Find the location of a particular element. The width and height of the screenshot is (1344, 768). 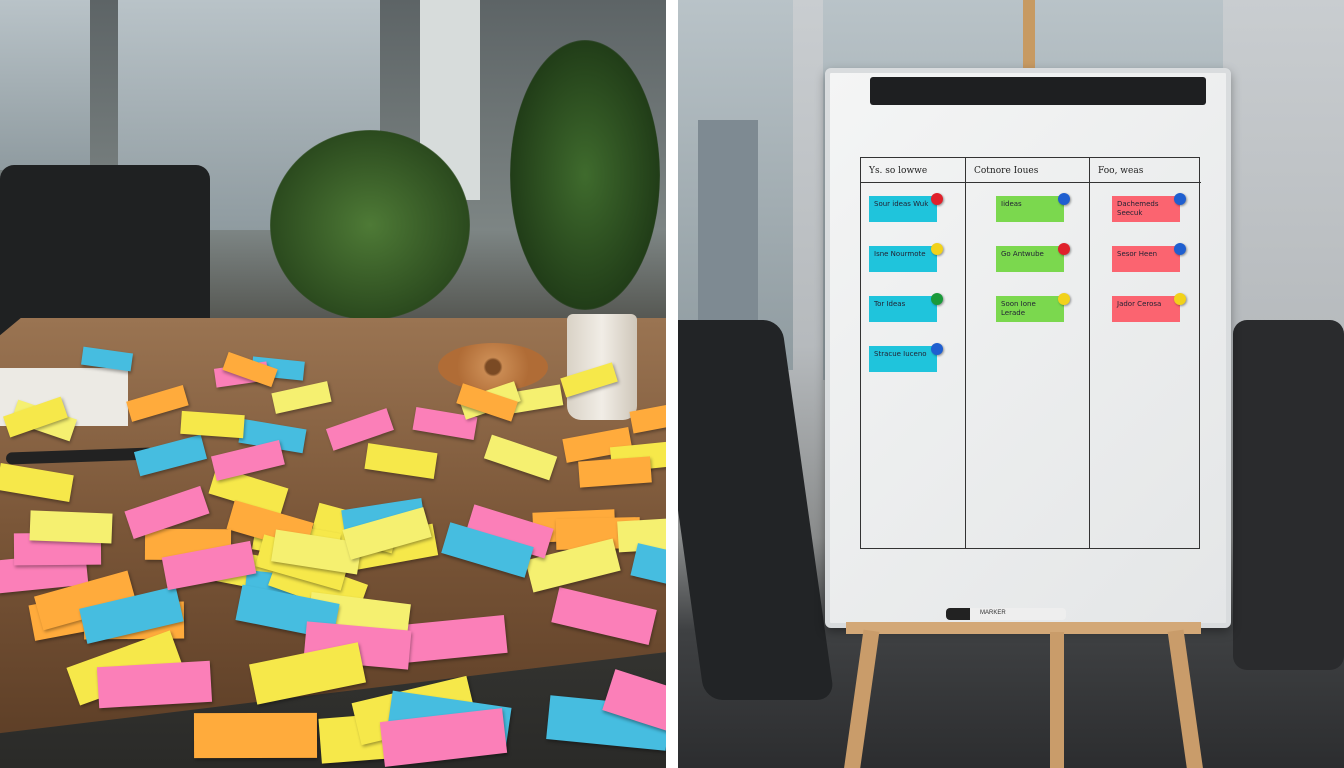

column-header: Cotnore Ioues is located at coordinates (1006, 171).